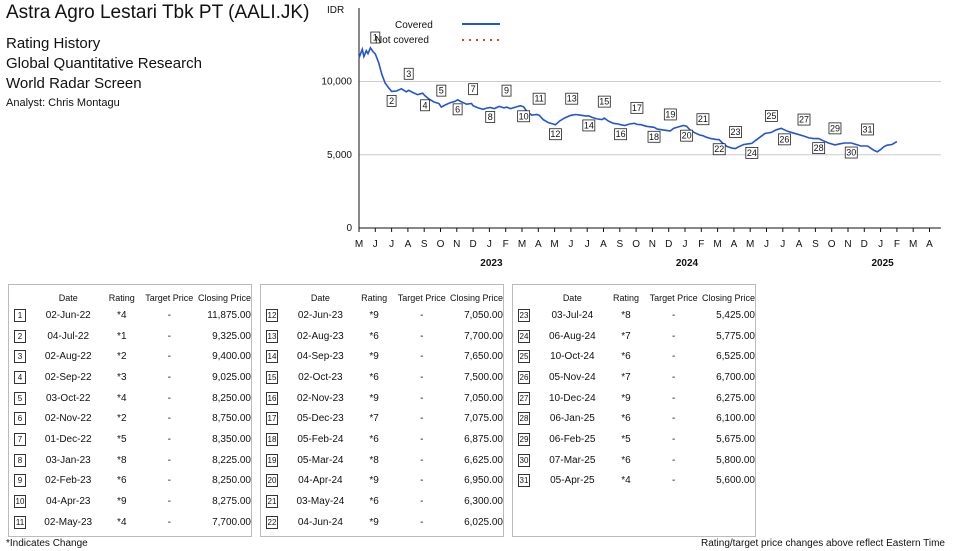  I want to click on rating-marker-label: 5, so click(441, 91).